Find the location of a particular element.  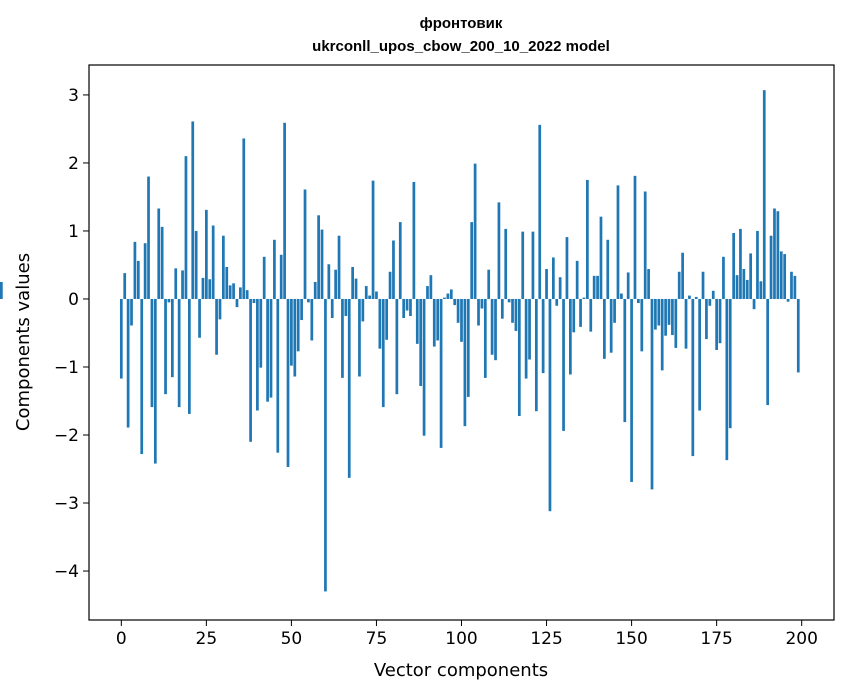

y-tick-label: 0 is located at coordinates (73, 300).